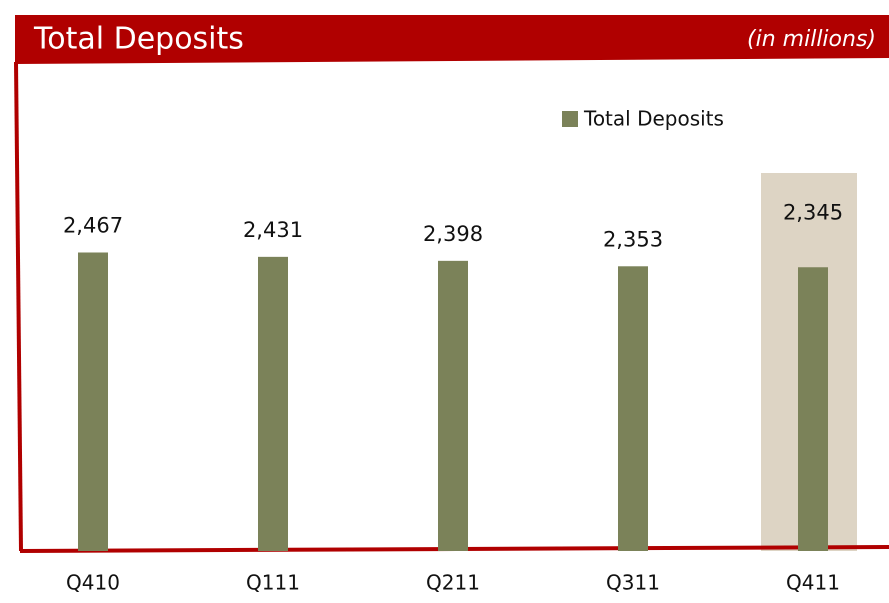 This screenshot has height=603, width=889. I want to click on header-band, so click(452, 39).